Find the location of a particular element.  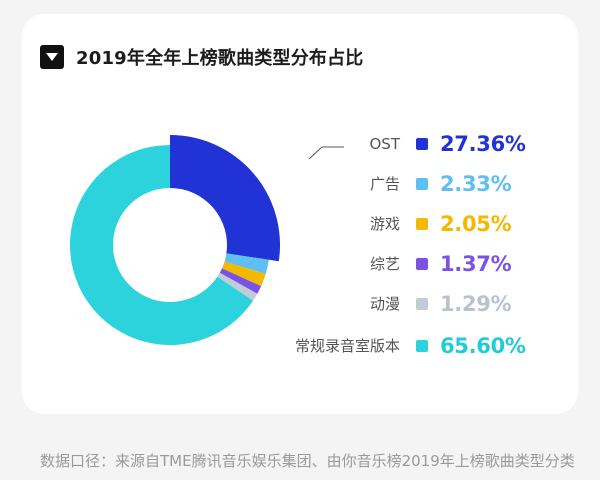

chart-title: 2019年全年上榜歌曲类型分布占比 is located at coordinates (220, 58).